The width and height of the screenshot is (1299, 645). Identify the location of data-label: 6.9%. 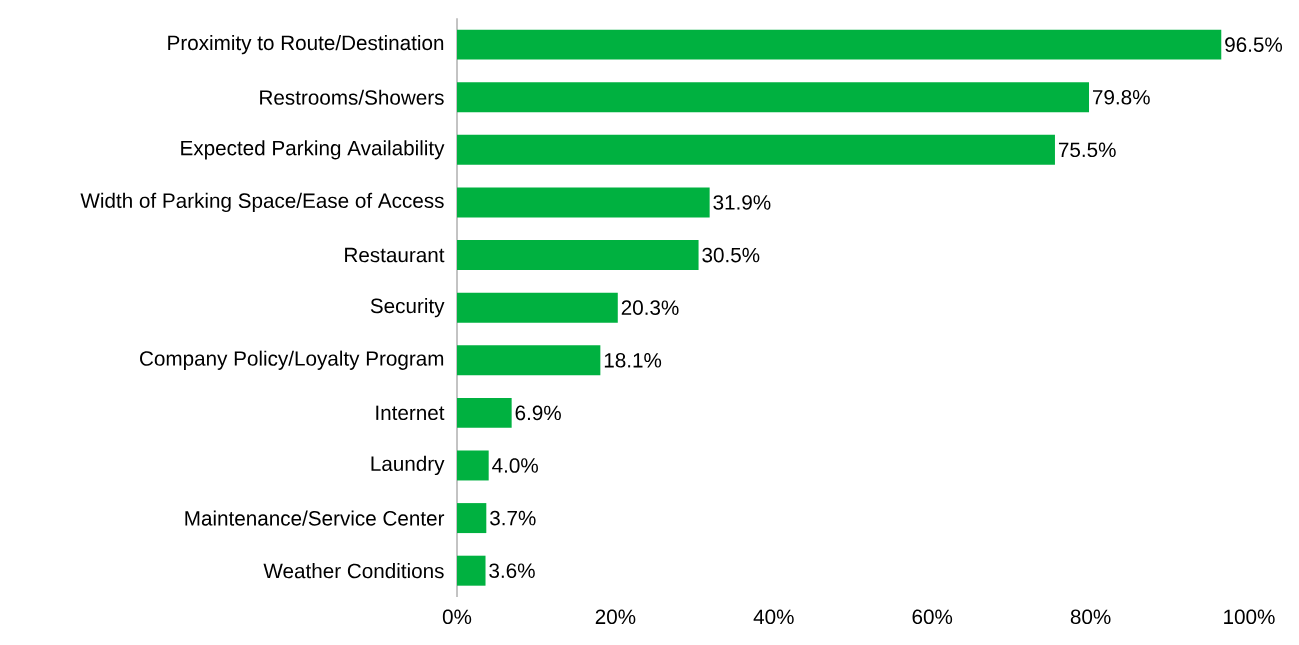
(538, 413).